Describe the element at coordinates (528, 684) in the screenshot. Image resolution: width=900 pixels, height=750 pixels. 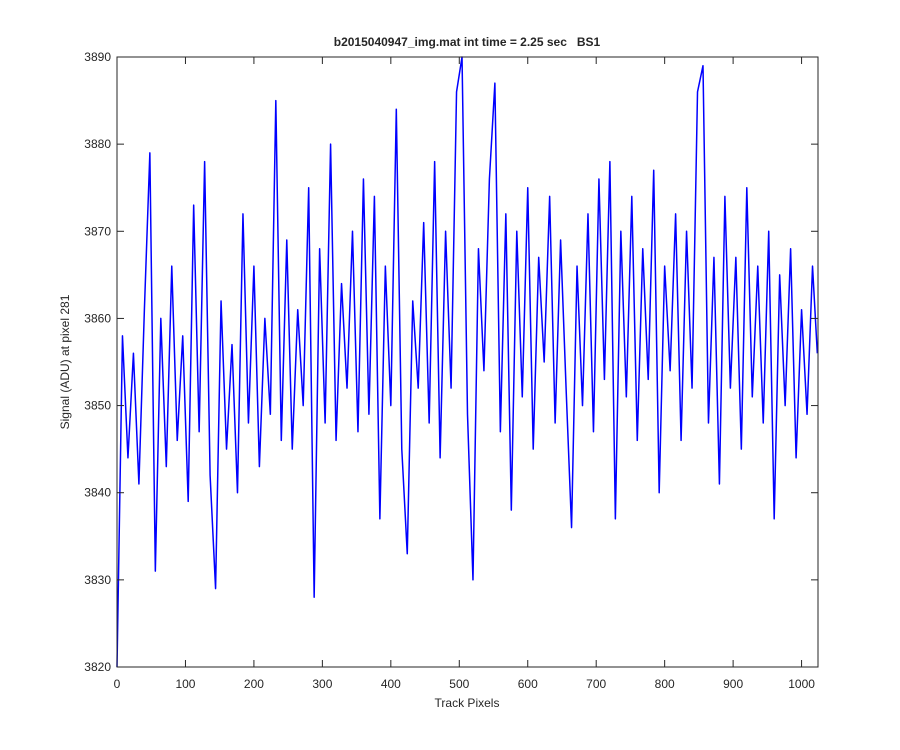
I see `x-tick-label: 600` at that location.